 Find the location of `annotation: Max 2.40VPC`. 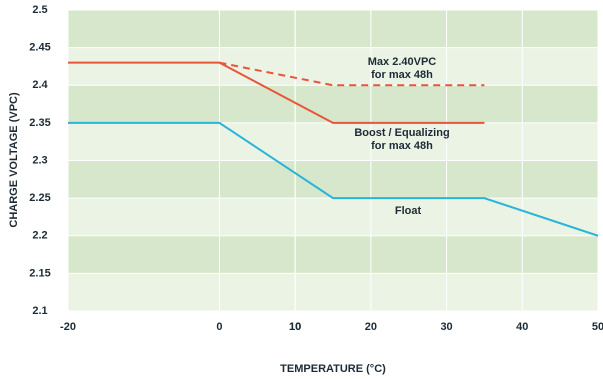

annotation: Max 2.40VPC is located at coordinates (402, 62).